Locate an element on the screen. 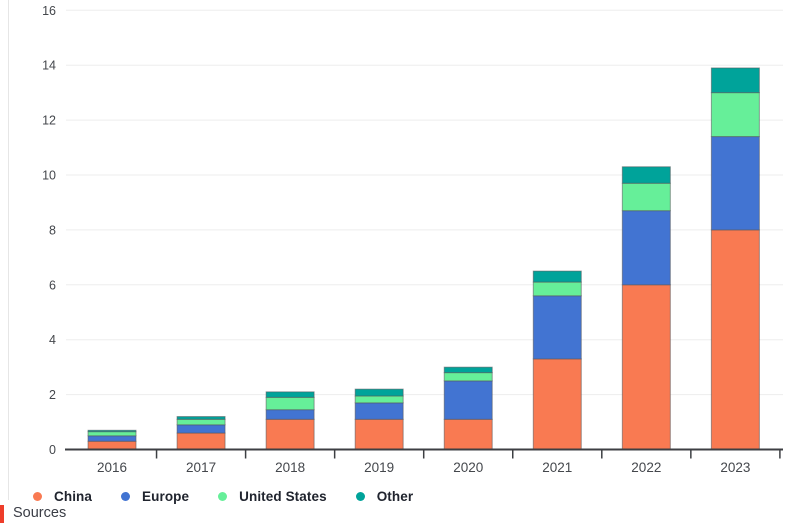 The image size is (801, 523). y-axis-tick-label: 4 is located at coordinates (52, 340).